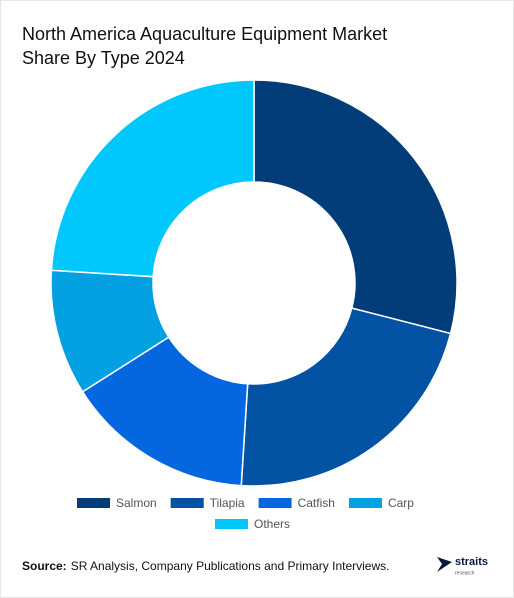  Describe the element at coordinates (471, 562) in the screenshot. I see `logo: straits` at that location.